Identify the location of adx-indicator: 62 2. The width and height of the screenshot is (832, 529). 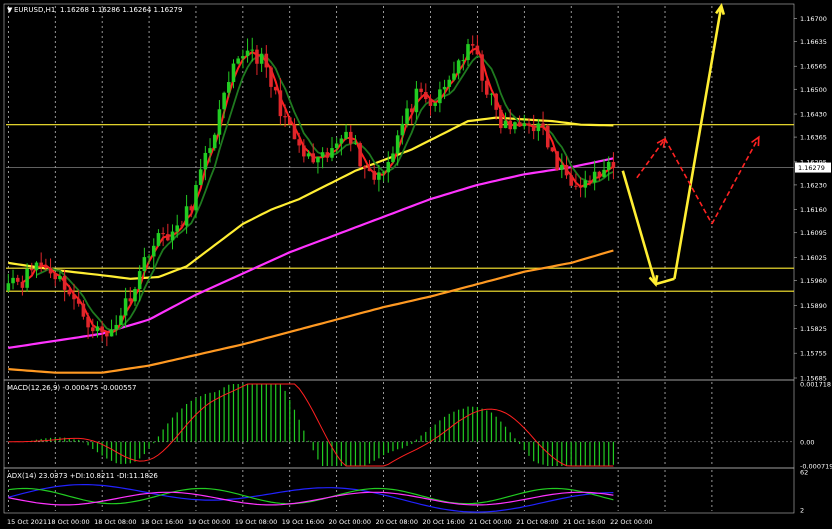
(408, 492).